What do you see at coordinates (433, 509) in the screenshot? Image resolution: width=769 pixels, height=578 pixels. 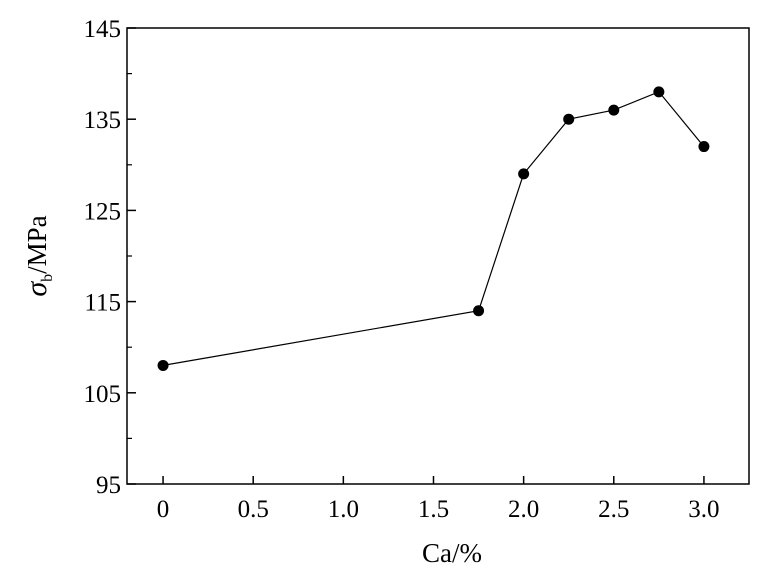 I see `x-tick-label: 1.5` at bounding box center [433, 509].